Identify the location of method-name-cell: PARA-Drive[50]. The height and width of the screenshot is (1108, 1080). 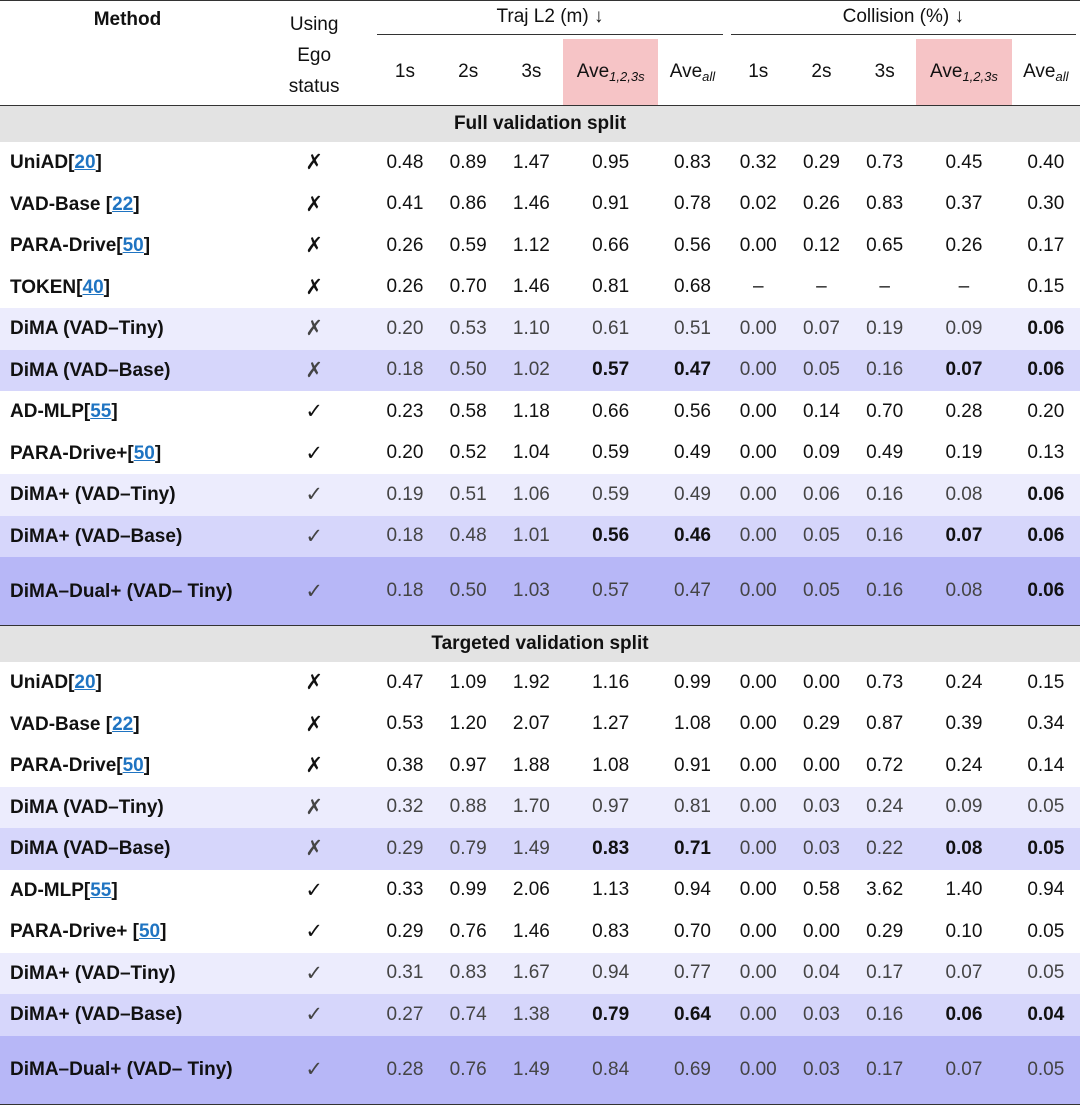
(80, 766).